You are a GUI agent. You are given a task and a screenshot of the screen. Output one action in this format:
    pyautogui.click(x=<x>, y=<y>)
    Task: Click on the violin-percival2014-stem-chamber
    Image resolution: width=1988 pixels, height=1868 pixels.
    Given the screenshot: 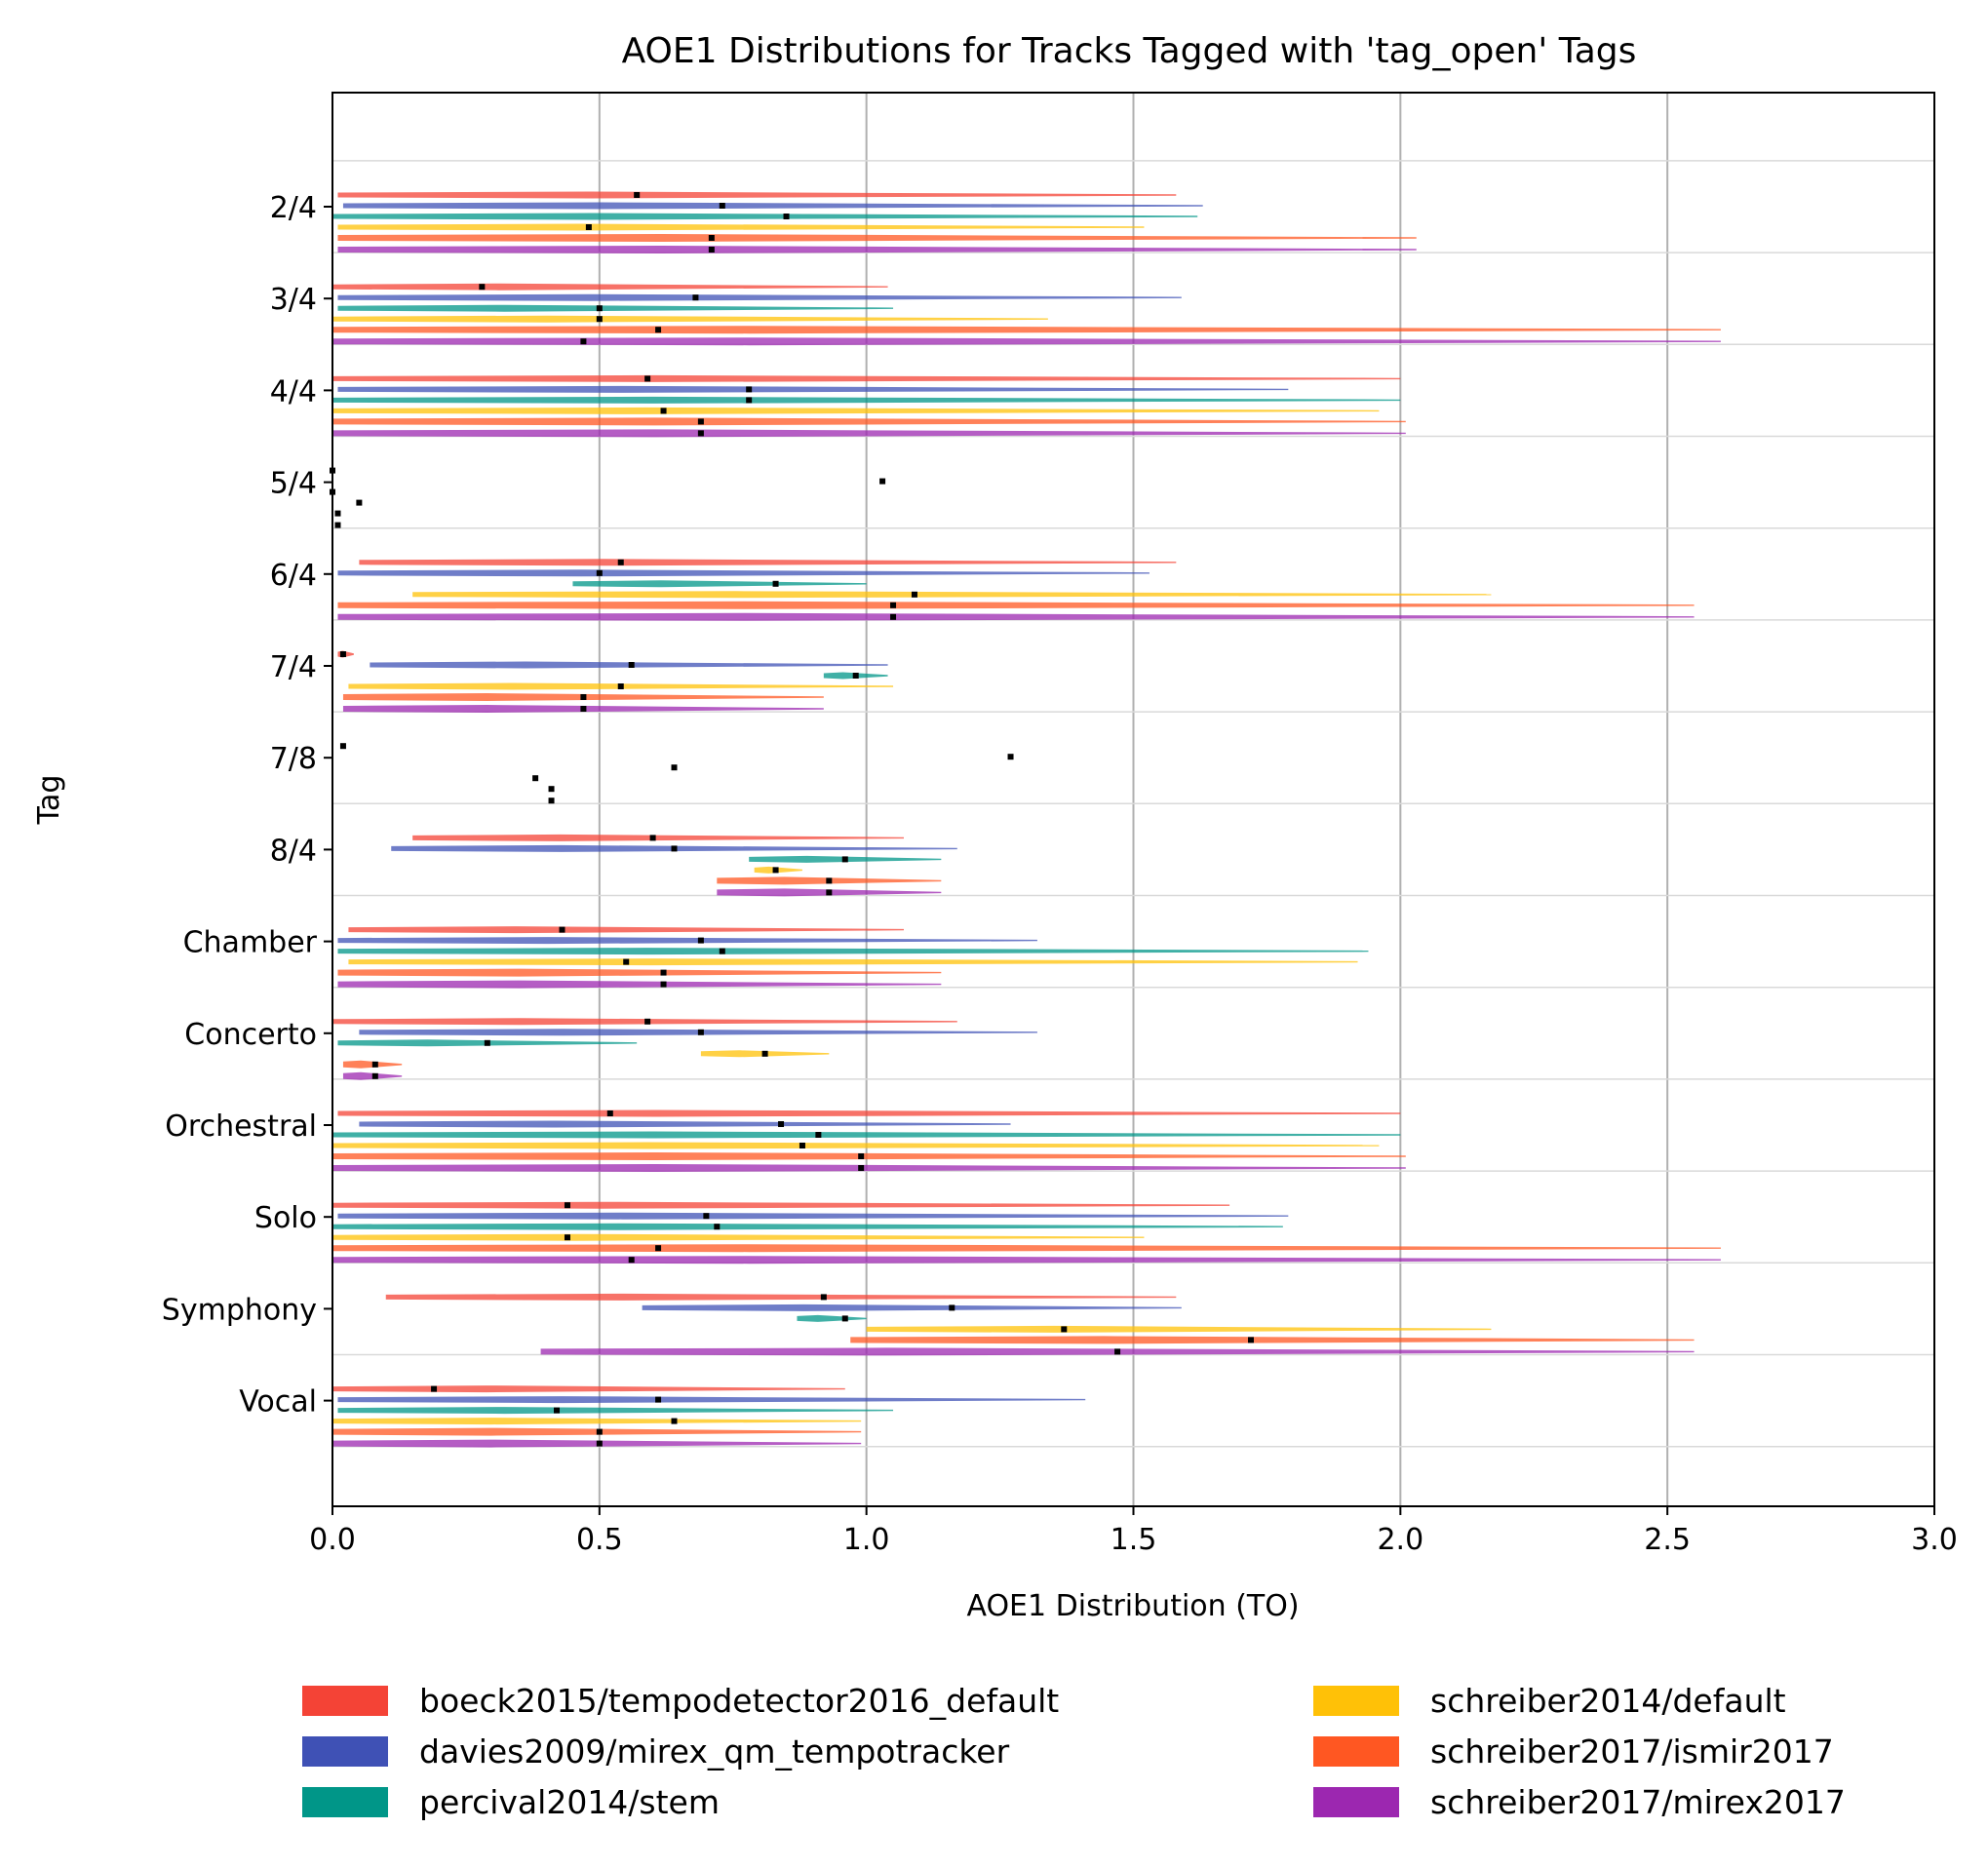 What is the action you would take?
    pyautogui.click(x=853, y=951)
    